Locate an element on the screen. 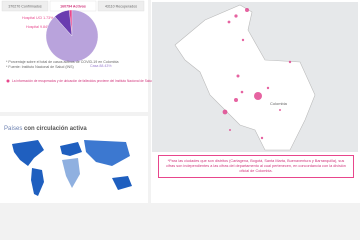  slice-label: Hospital 9.84% is located at coordinates (38, 27).